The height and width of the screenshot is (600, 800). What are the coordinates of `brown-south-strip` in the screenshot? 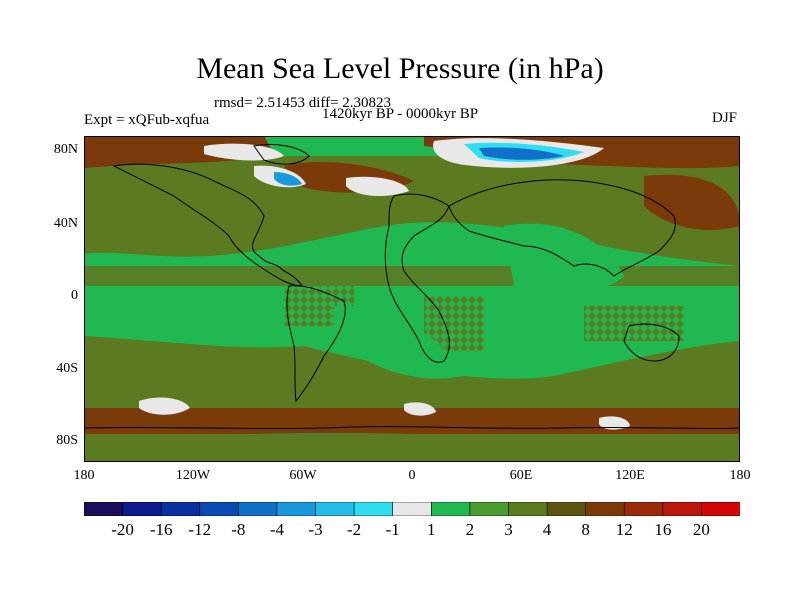 It's located at (412, 448).